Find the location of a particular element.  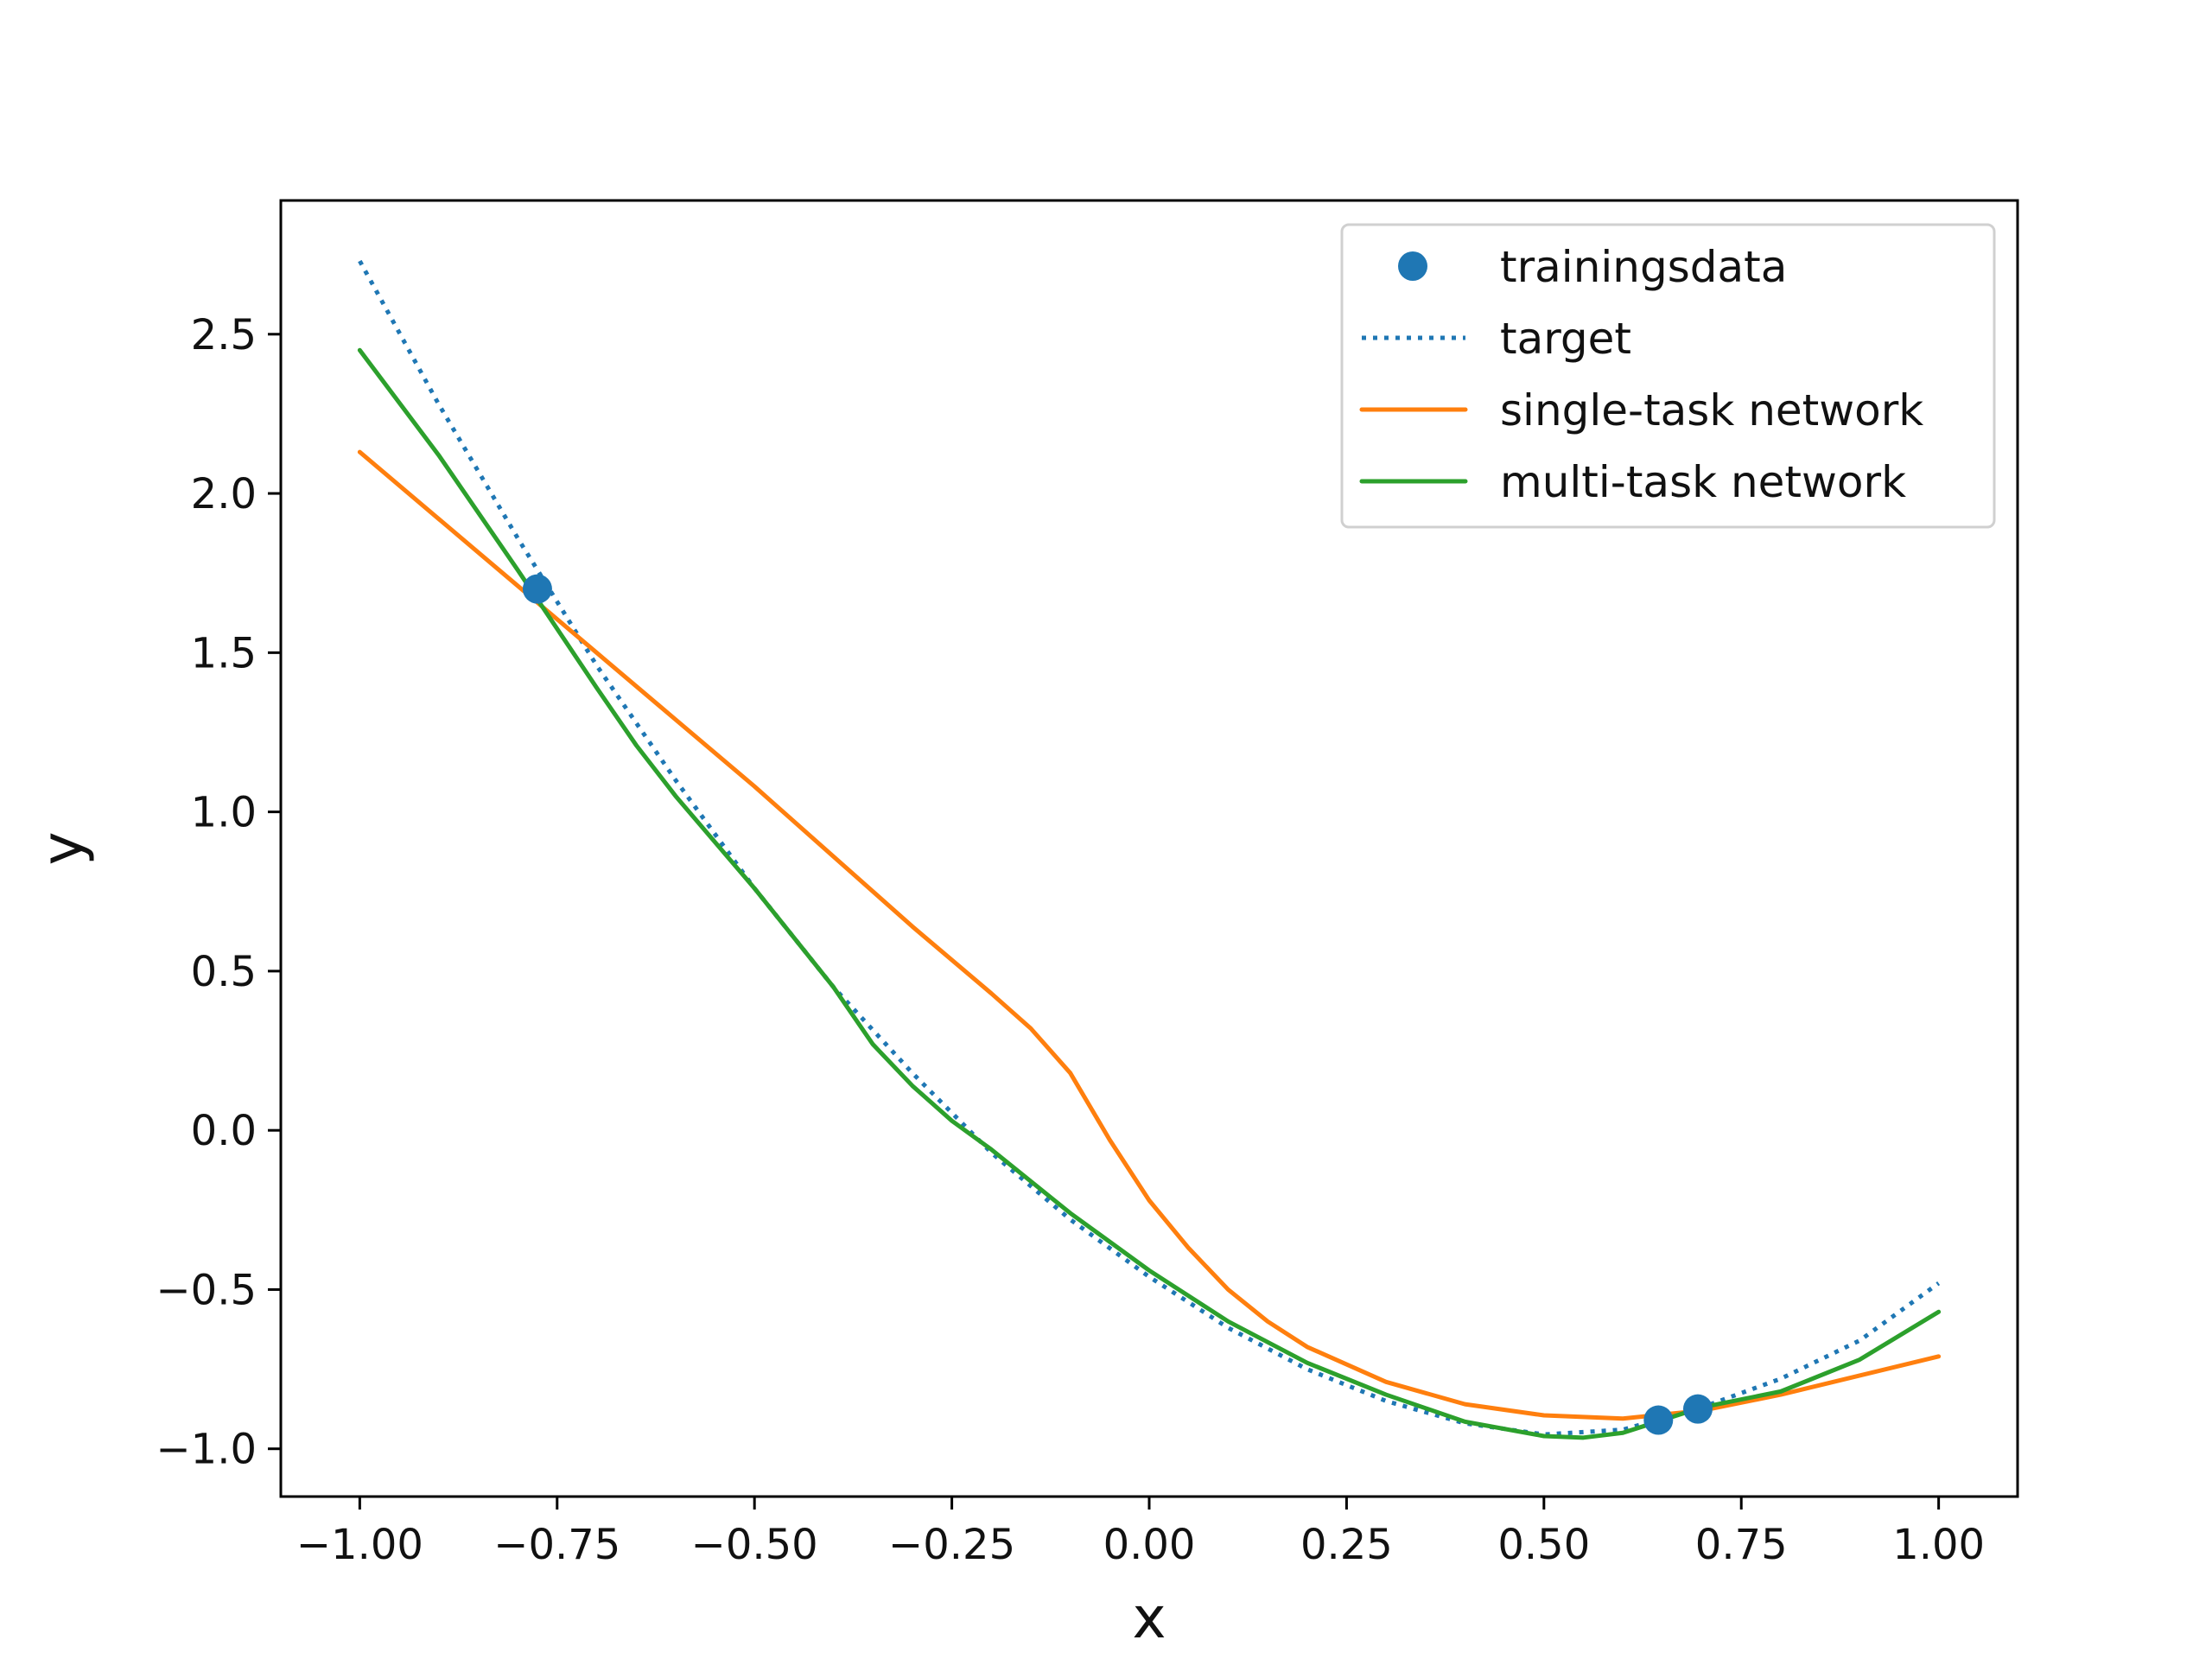

legend-marker-trainingsdata is located at coordinates (1412, 266).